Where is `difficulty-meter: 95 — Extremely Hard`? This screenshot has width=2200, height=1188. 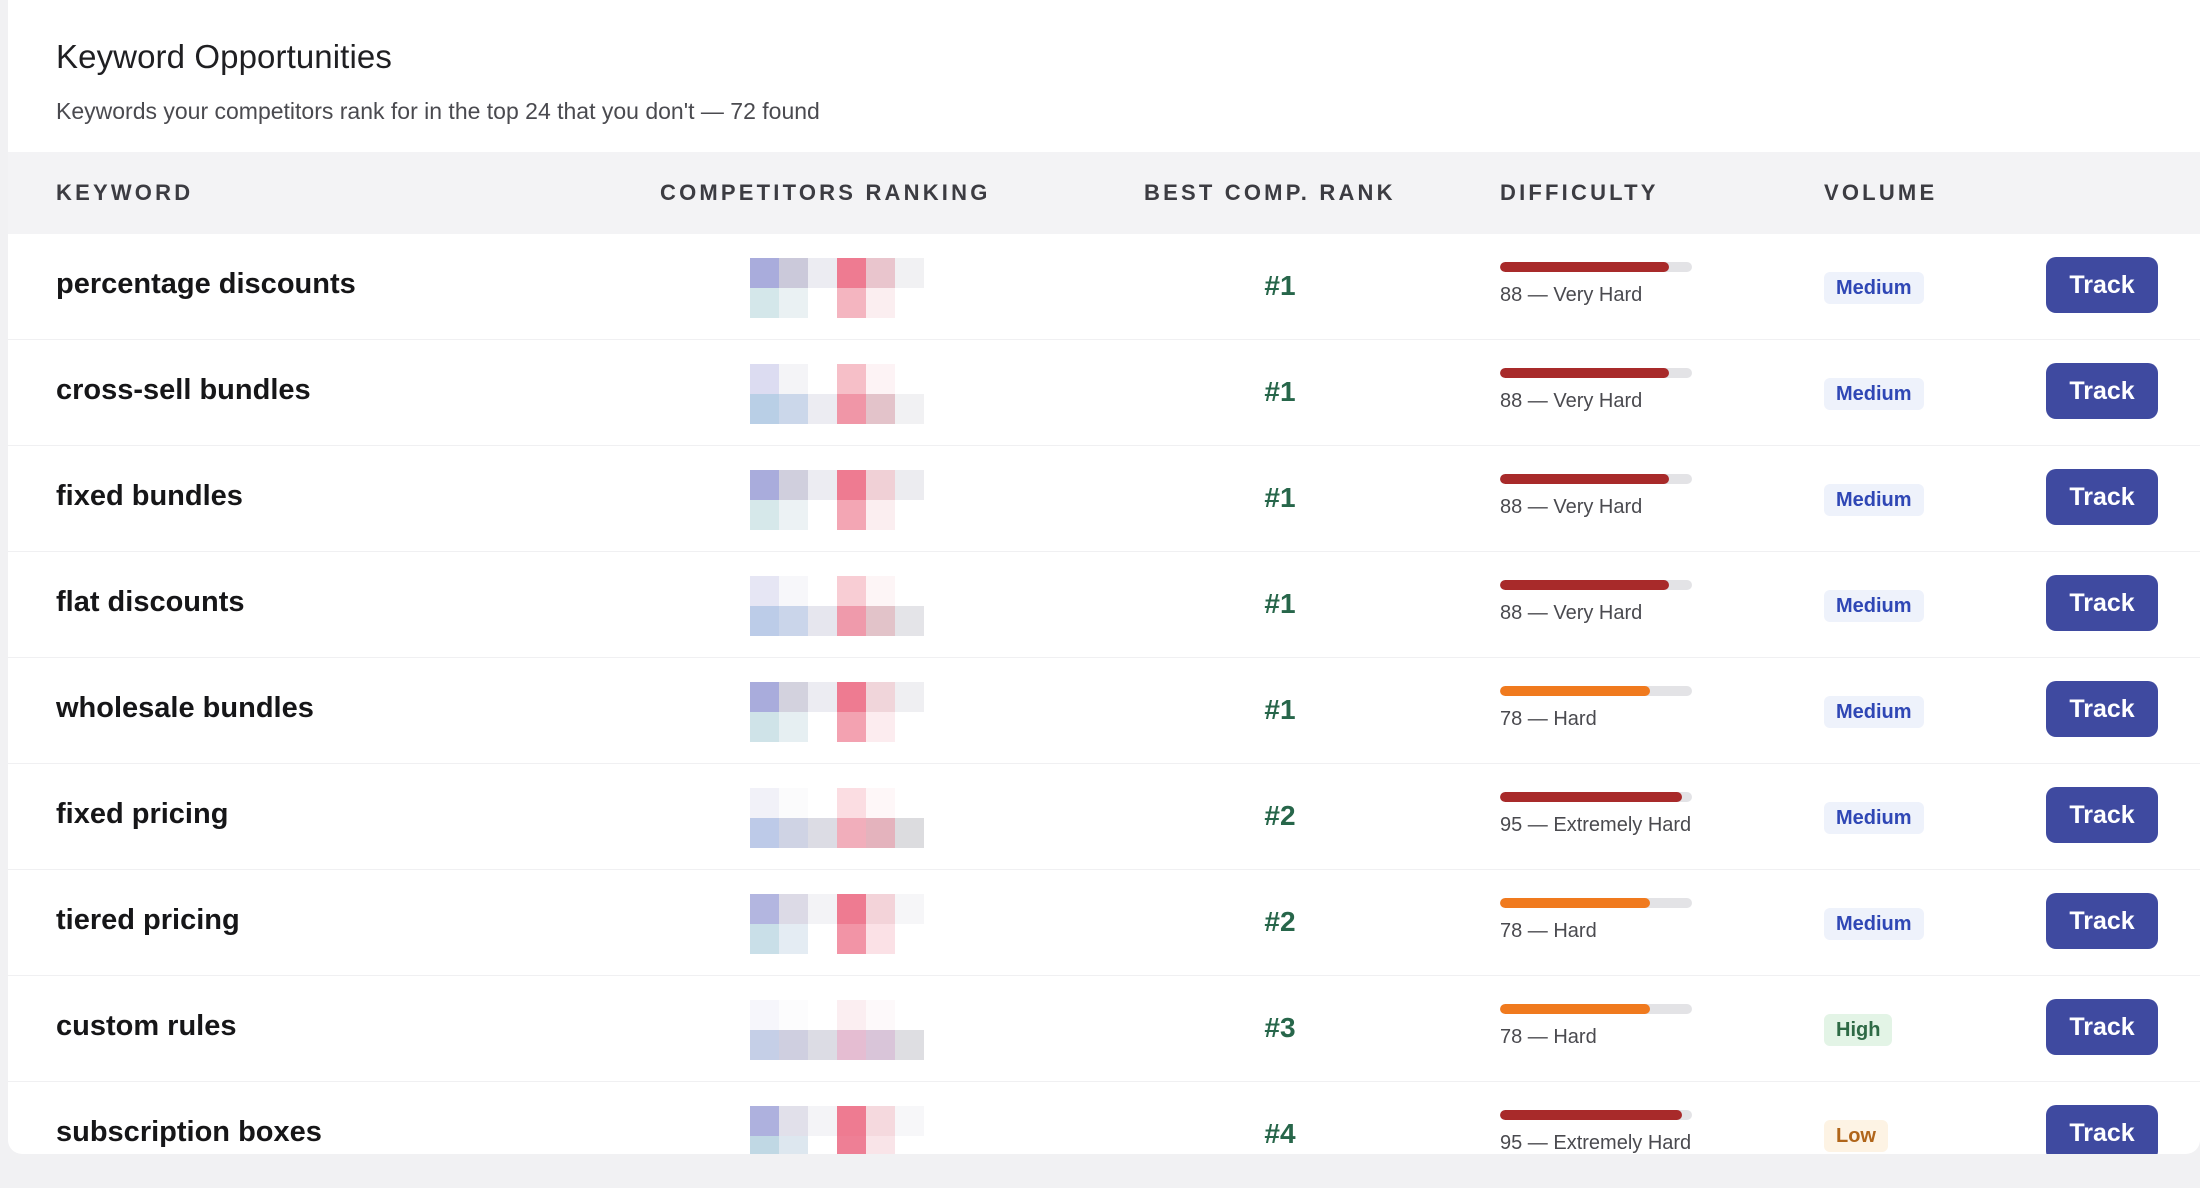 difficulty-meter: 95 — Extremely Hard is located at coordinates (1610, 814).